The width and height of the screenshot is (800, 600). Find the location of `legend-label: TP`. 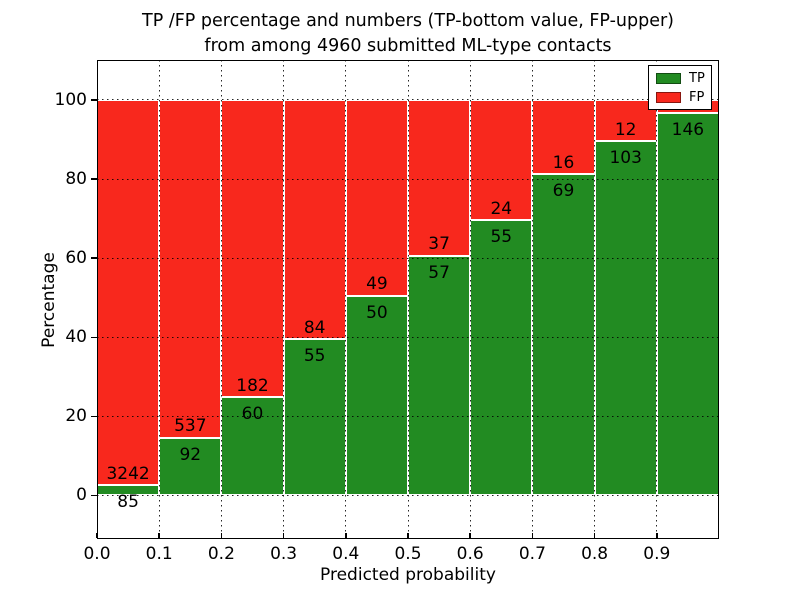

legend-label: TP is located at coordinates (697, 78).